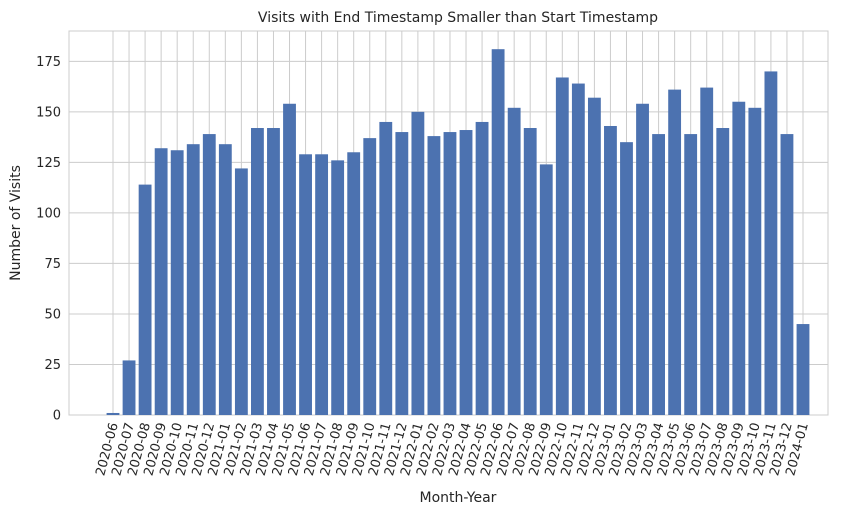 This screenshot has width=854, height=516. I want to click on y-tick-labels: 0 25 50 75 100 125 150 175, so click(48, 239).